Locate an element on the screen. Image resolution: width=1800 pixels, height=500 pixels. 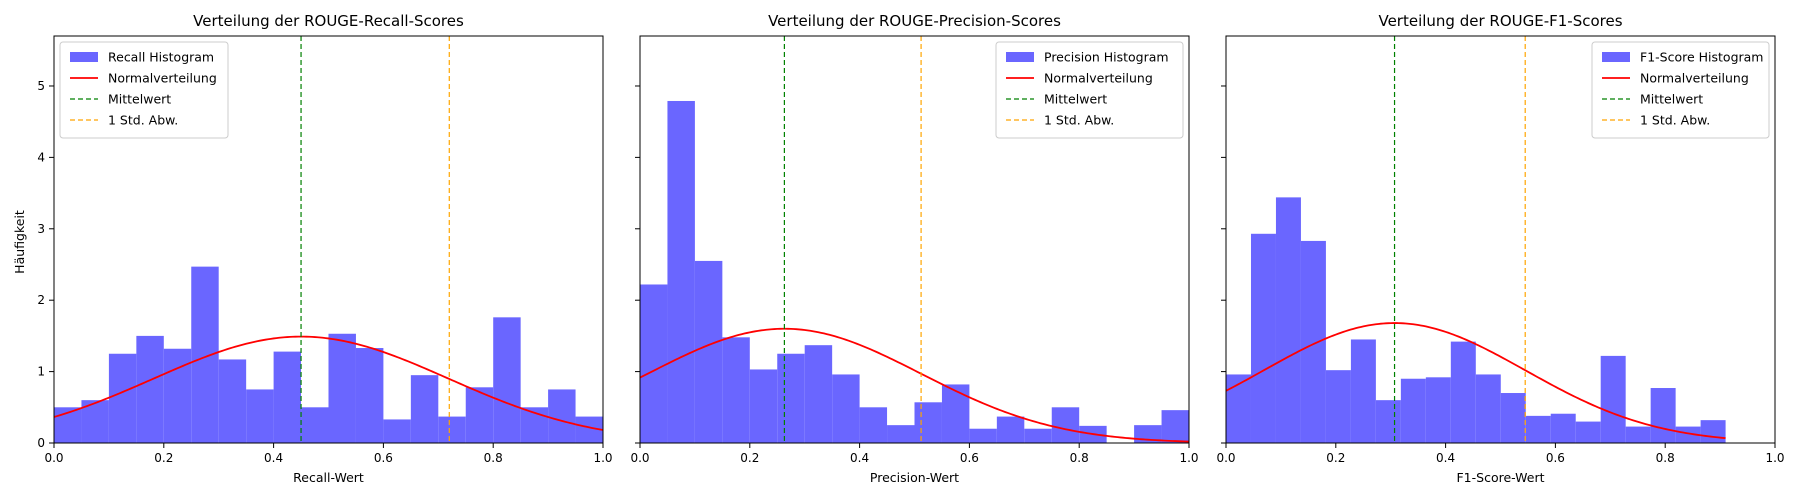
y-tick-label: 1 is located at coordinates (41, 372).